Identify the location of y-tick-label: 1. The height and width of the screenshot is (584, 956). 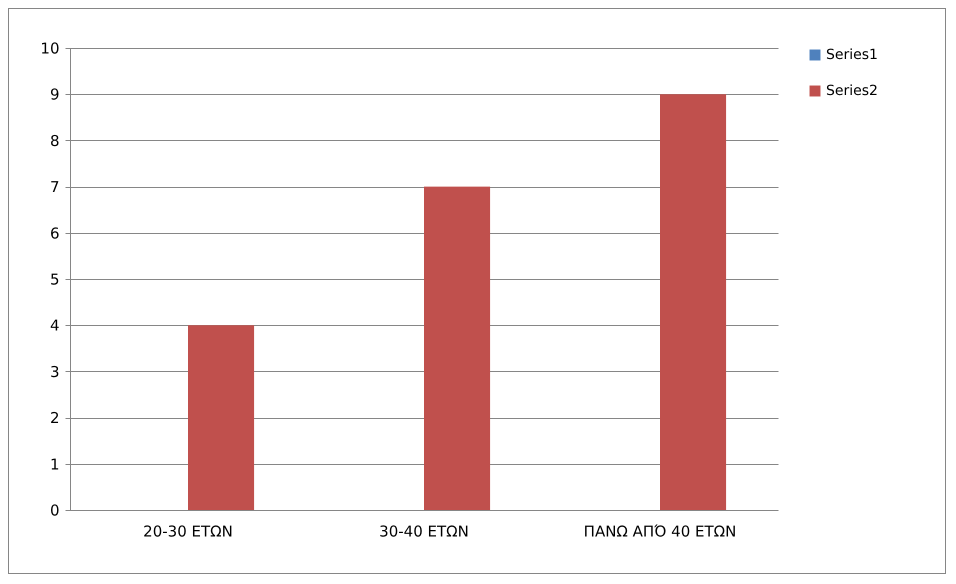
(55, 464).